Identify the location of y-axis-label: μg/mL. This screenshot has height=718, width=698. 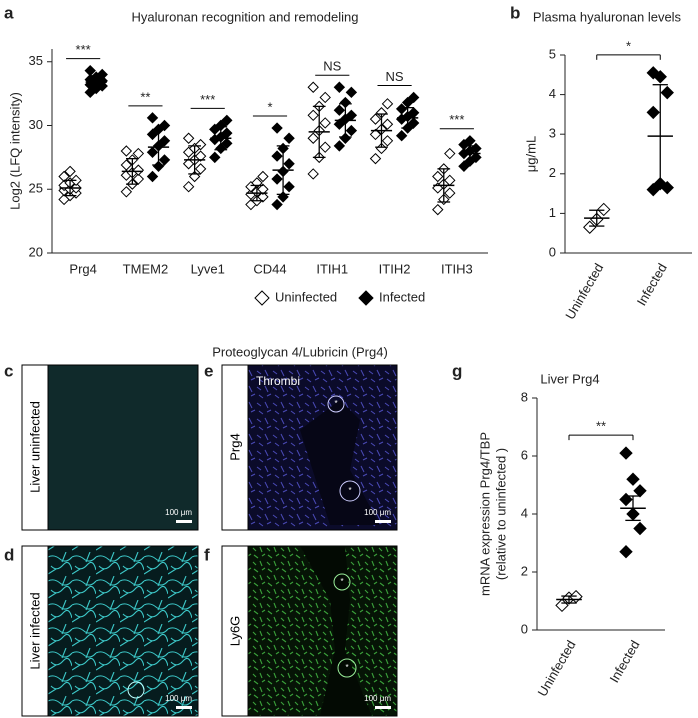
(530, 154).